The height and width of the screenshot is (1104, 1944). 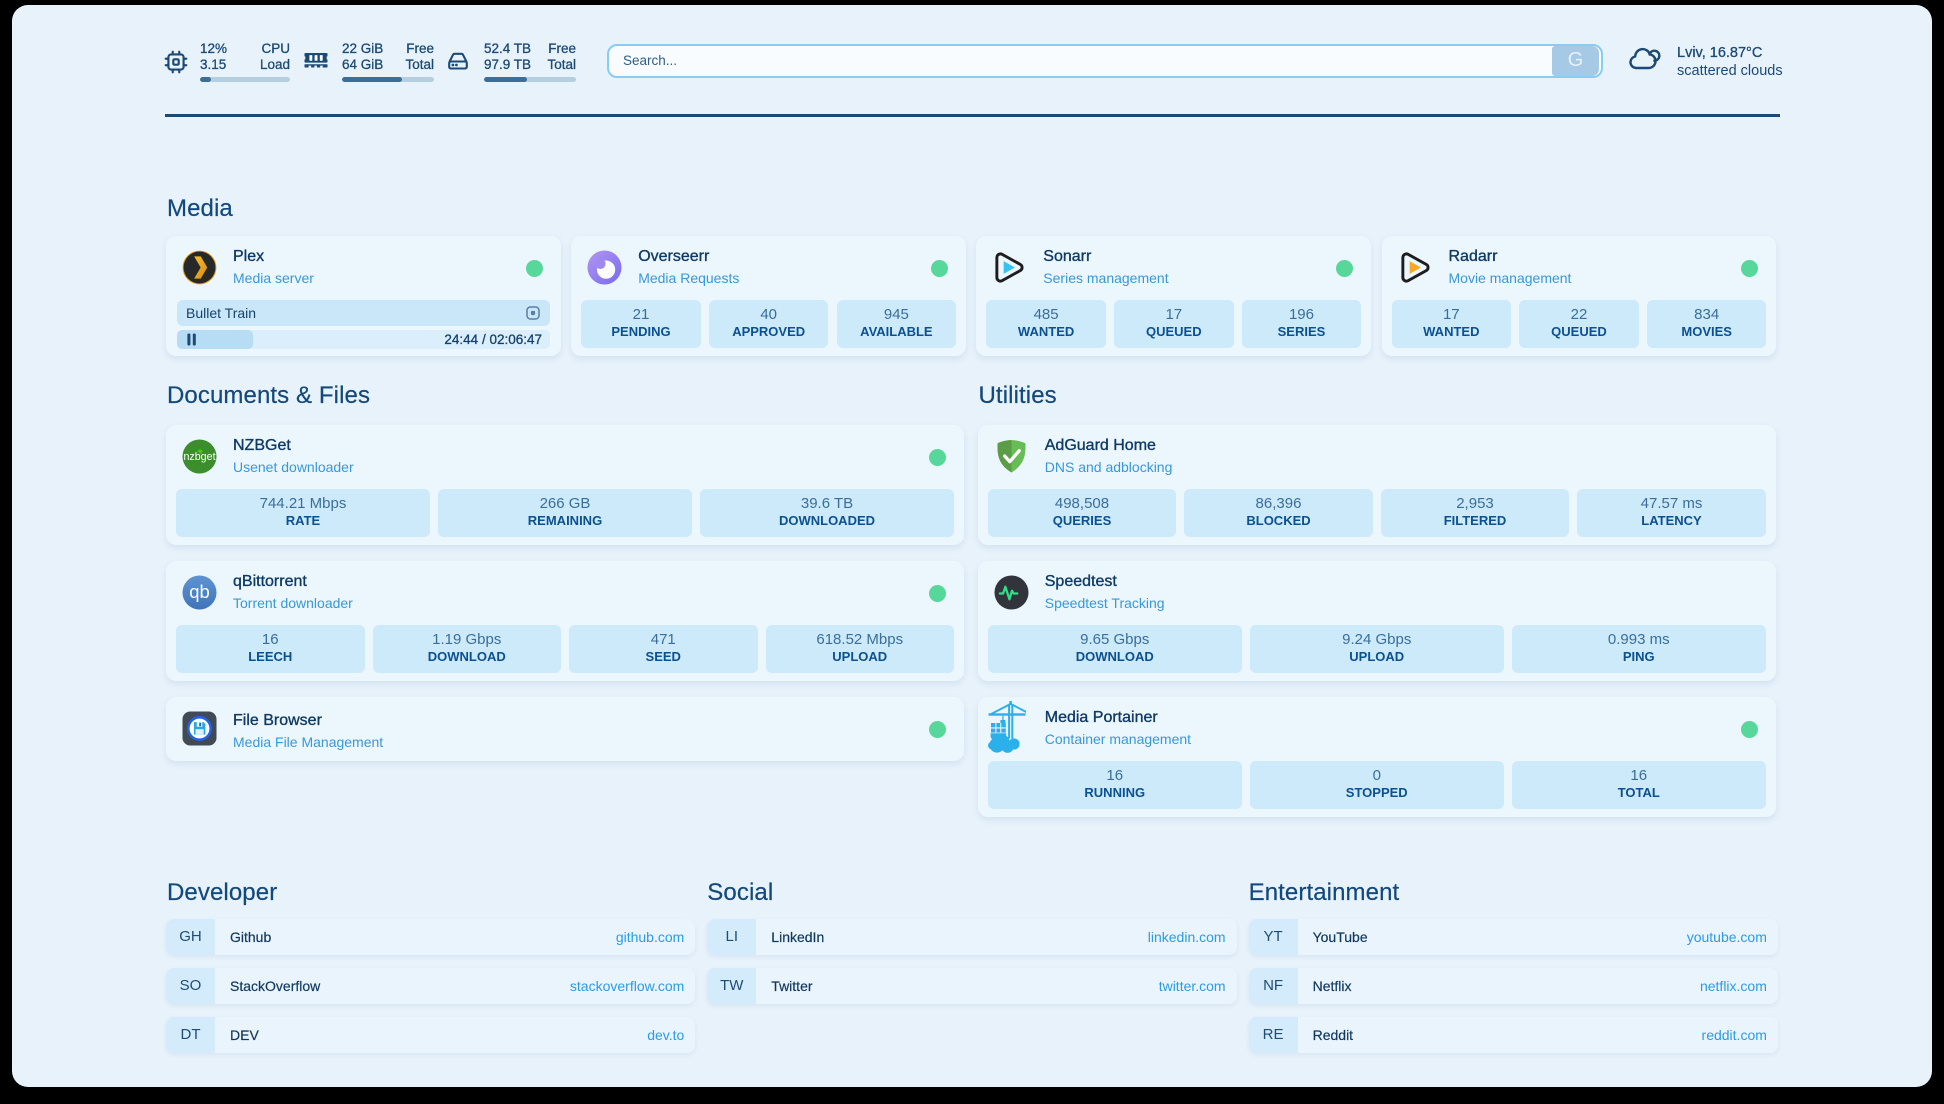 I want to click on svg-text: qb, so click(x=199, y=591).